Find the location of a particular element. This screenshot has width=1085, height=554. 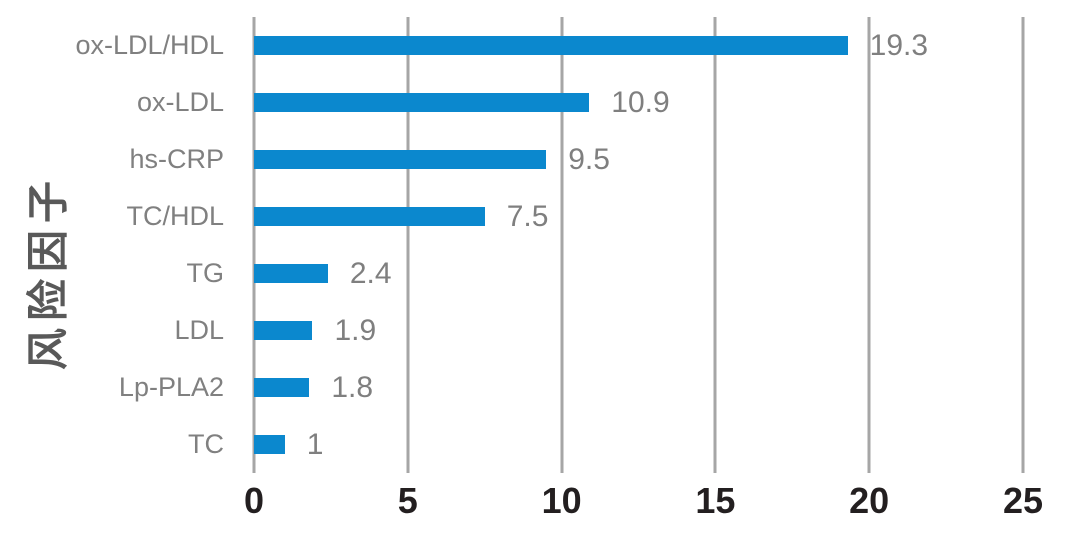

value-label: 1.9 is located at coordinates (355, 330).